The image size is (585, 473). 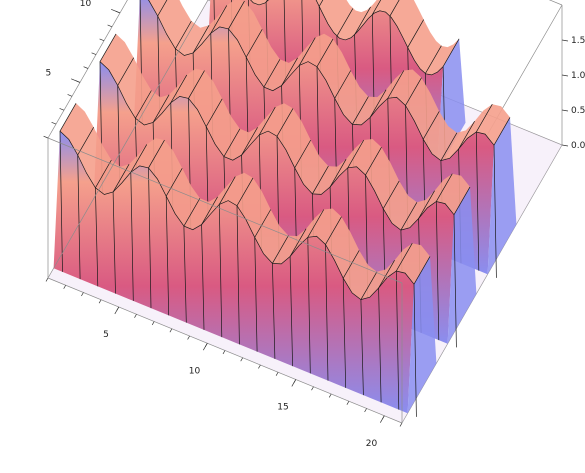 I want to click on z-tick-label: 0.5, so click(x=578, y=111).